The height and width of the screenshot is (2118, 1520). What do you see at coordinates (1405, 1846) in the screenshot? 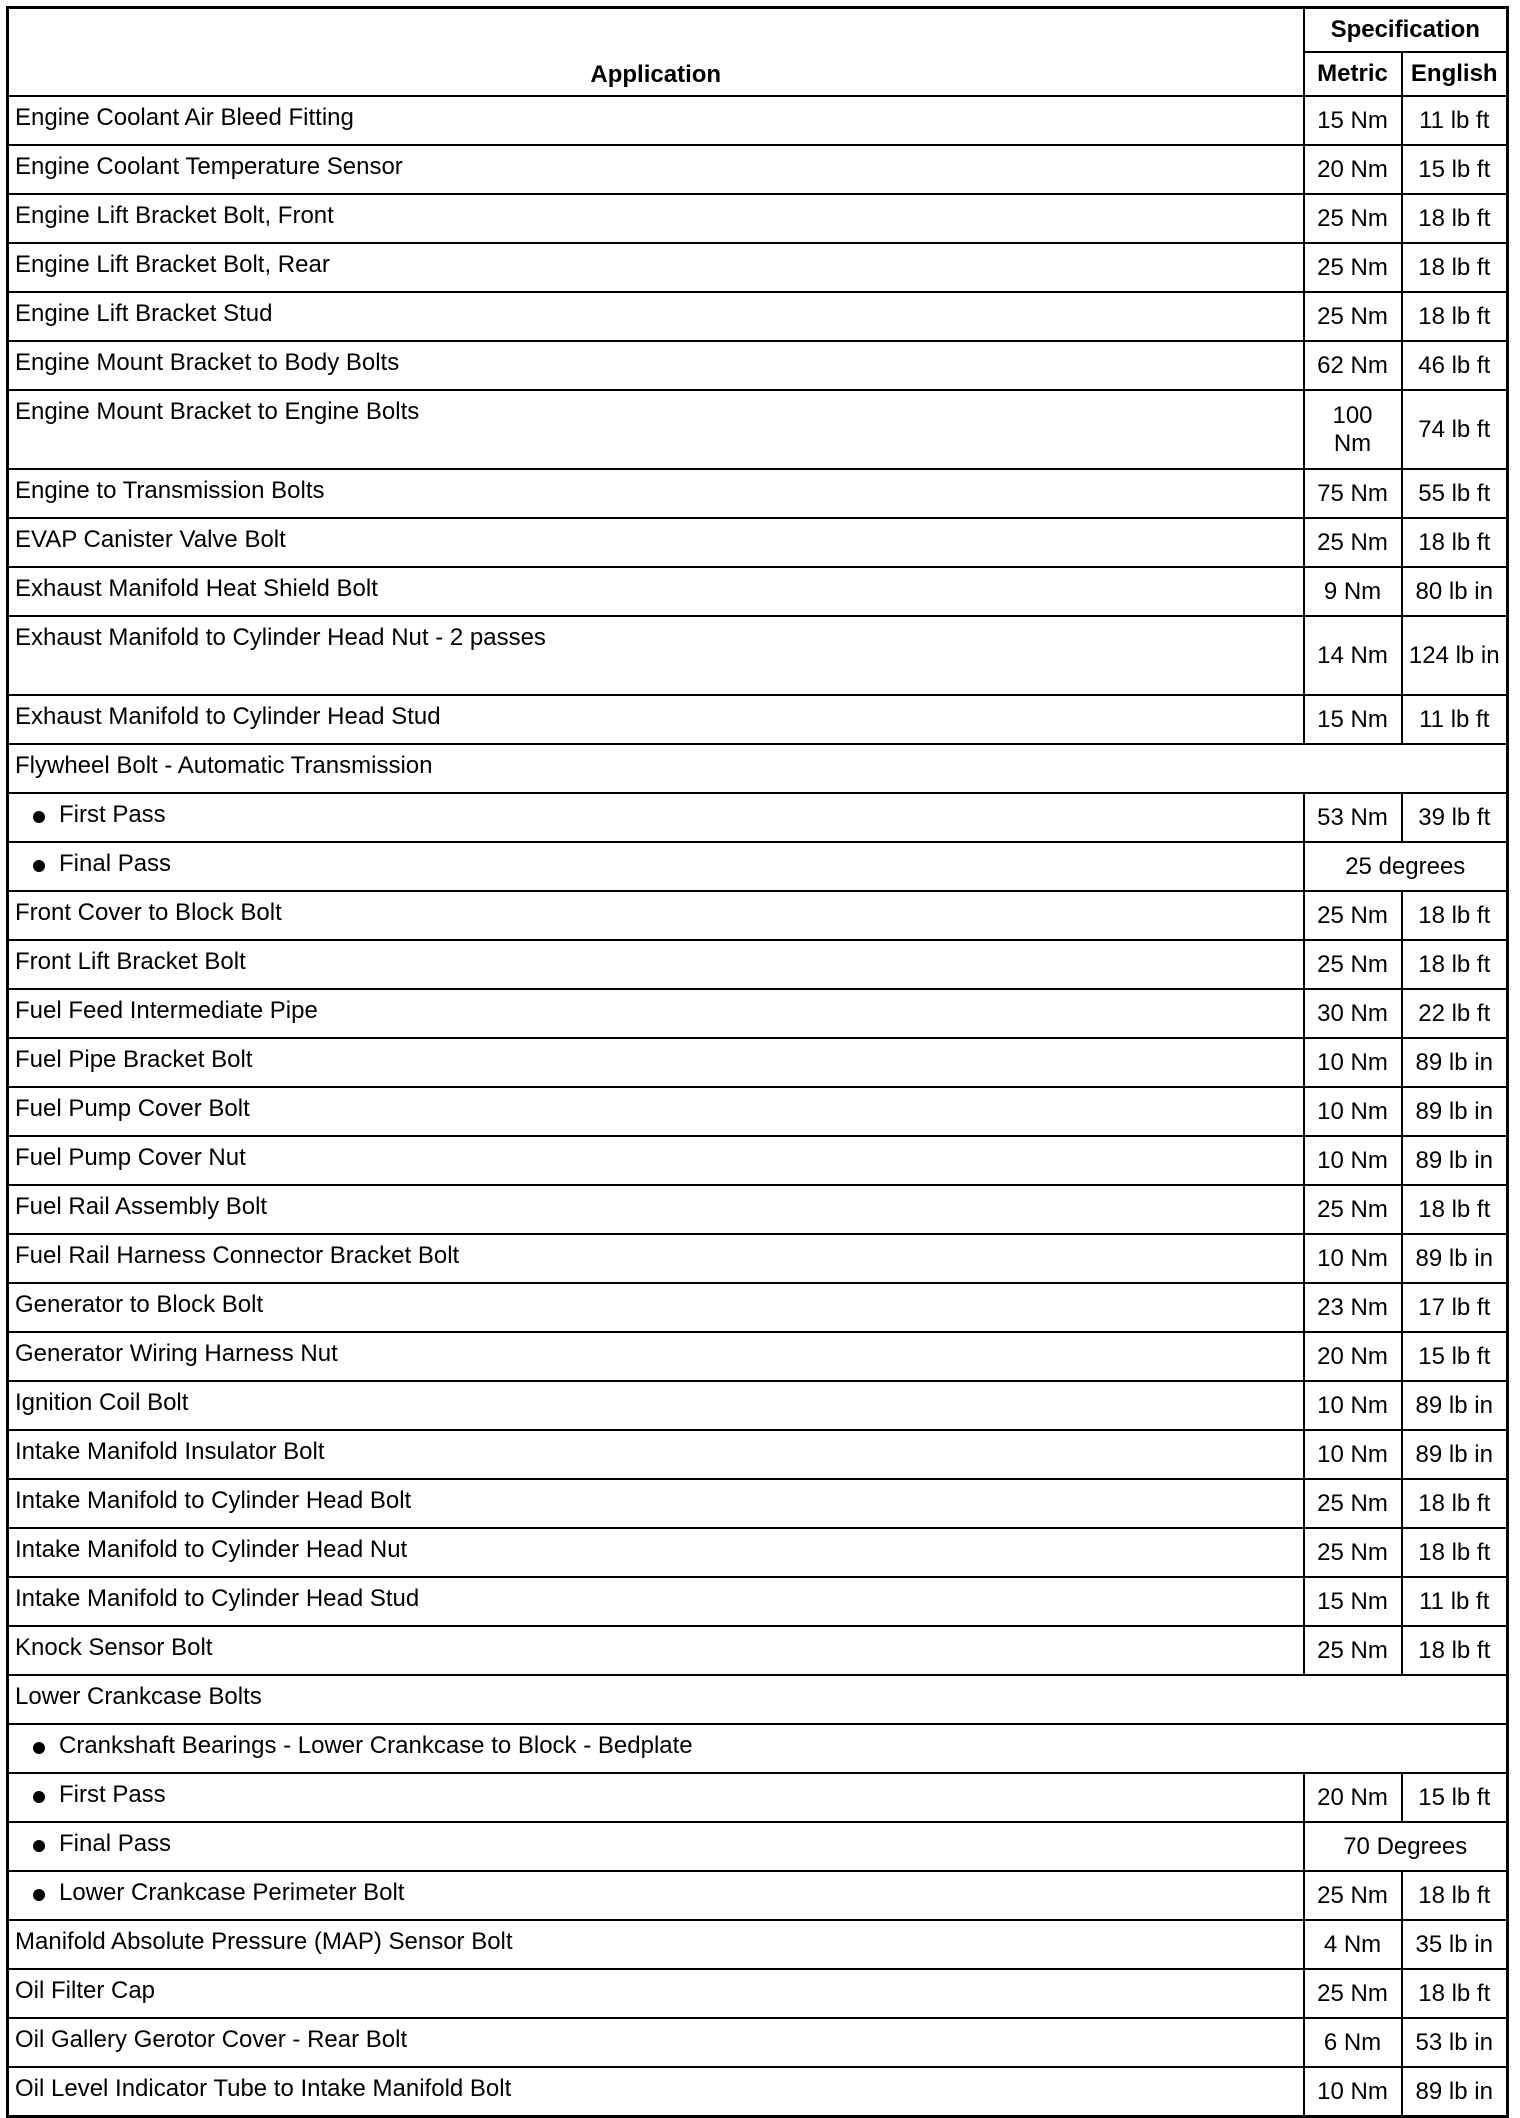
I see `spec-span-cell: 70 Degrees` at bounding box center [1405, 1846].